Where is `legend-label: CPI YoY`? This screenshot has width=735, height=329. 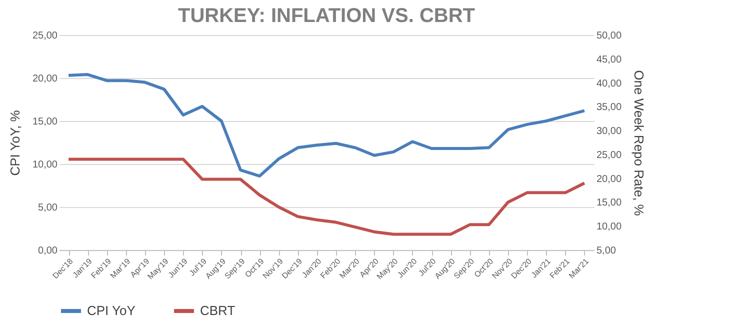
legend-label: CPI YoY is located at coordinates (111, 310).